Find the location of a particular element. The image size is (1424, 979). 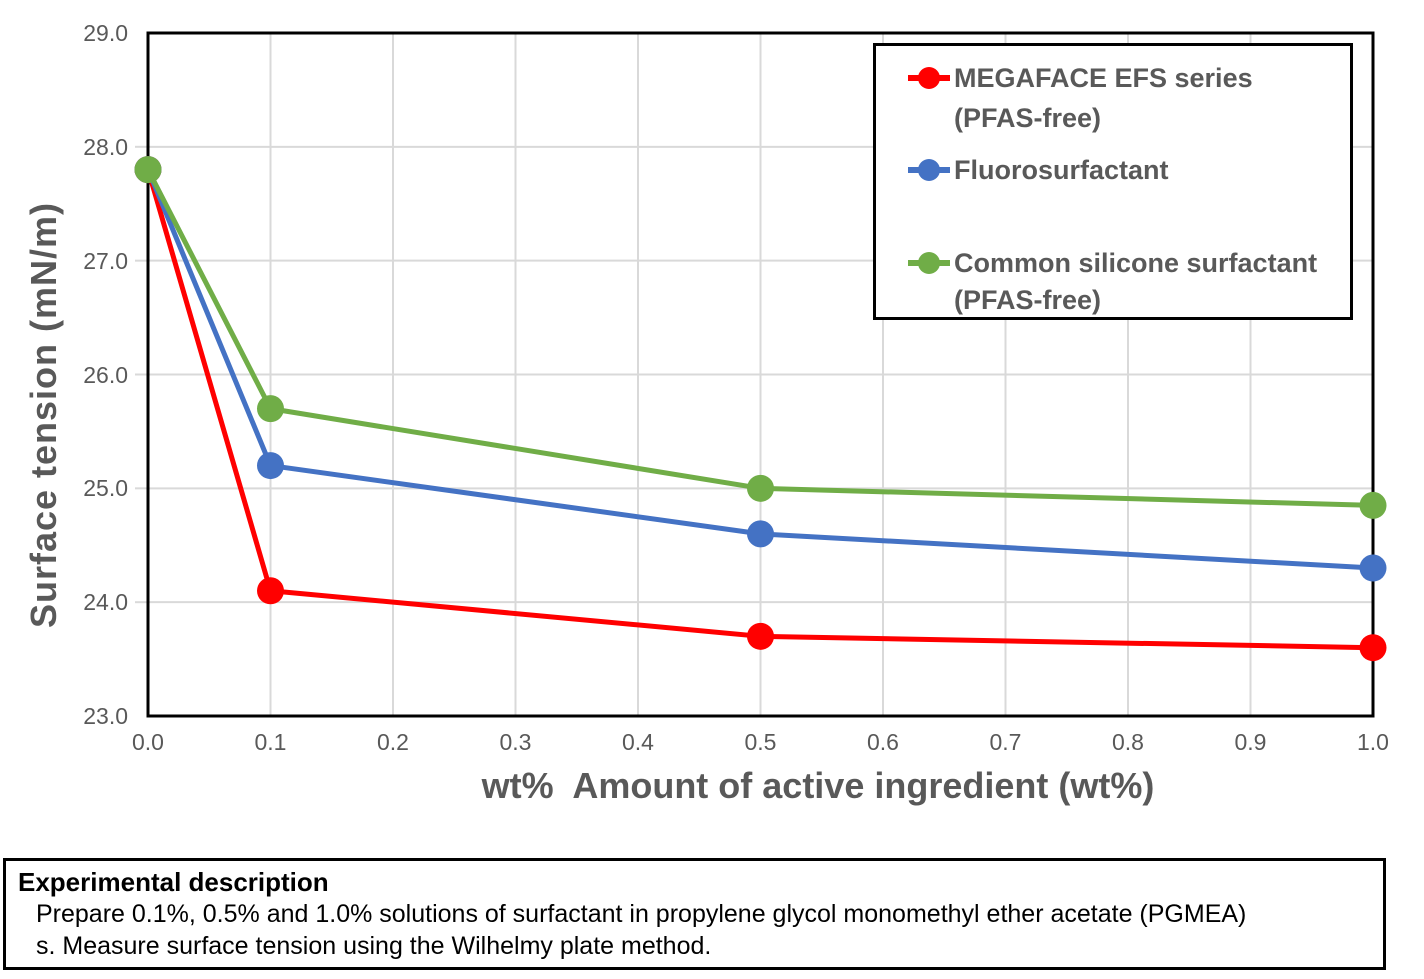

legend-item-silicone-line2: (PFAS-free) is located at coordinates (1027, 300).